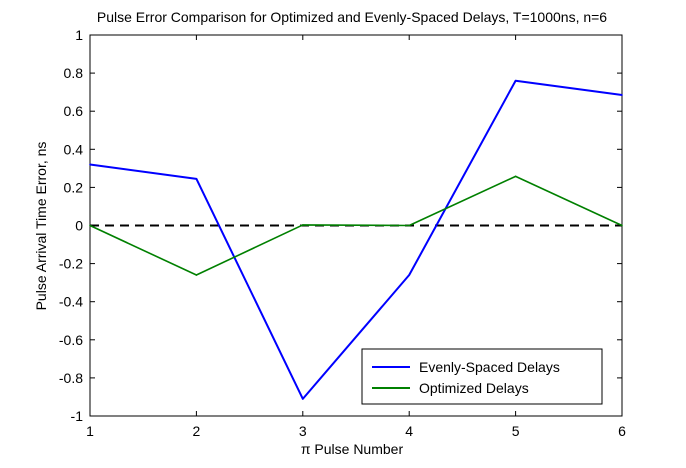  I want to click on legend-label: Optimized Delays, so click(474, 388).